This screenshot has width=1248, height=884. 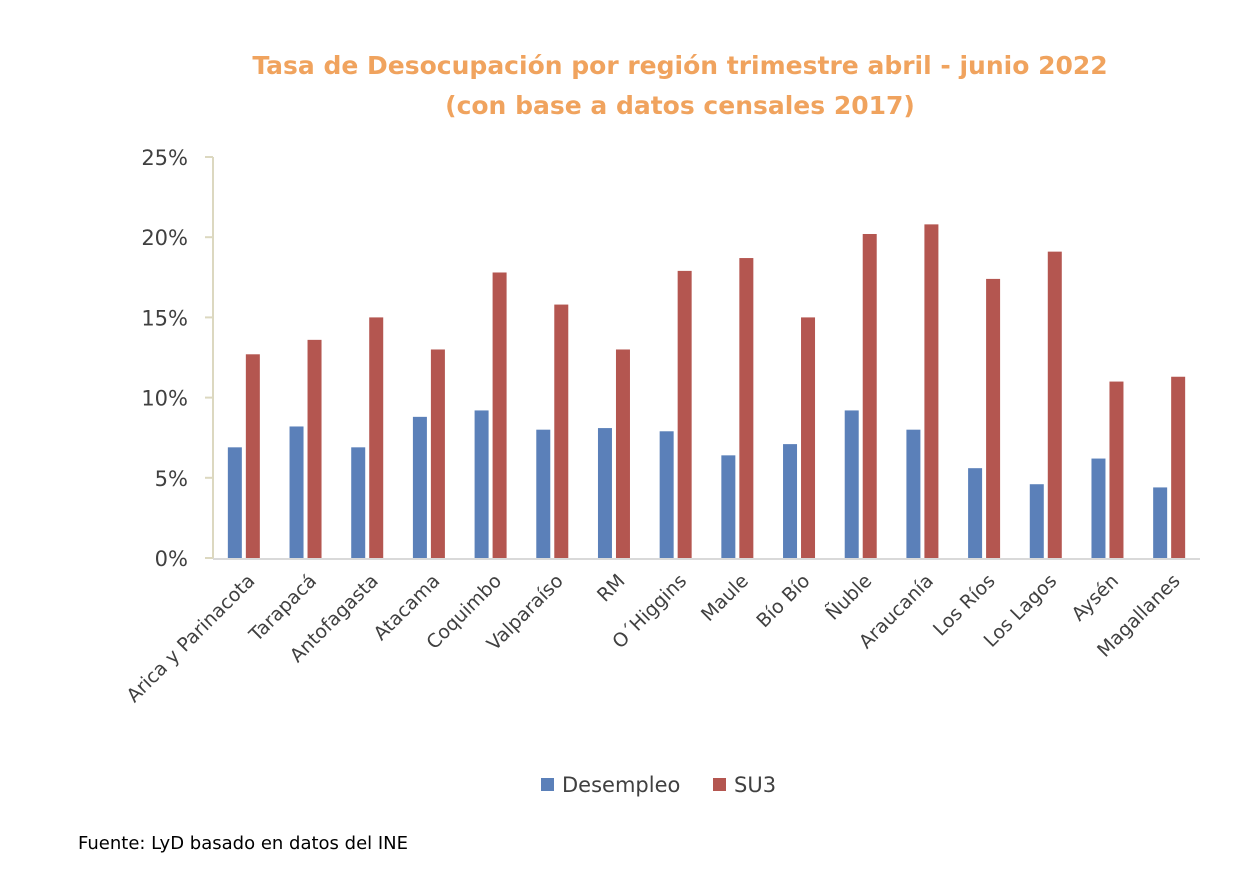 What do you see at coordinates (611, 588) in the screenshot?
I see `x-tick-label: RM` at bounding box center [611, 588].